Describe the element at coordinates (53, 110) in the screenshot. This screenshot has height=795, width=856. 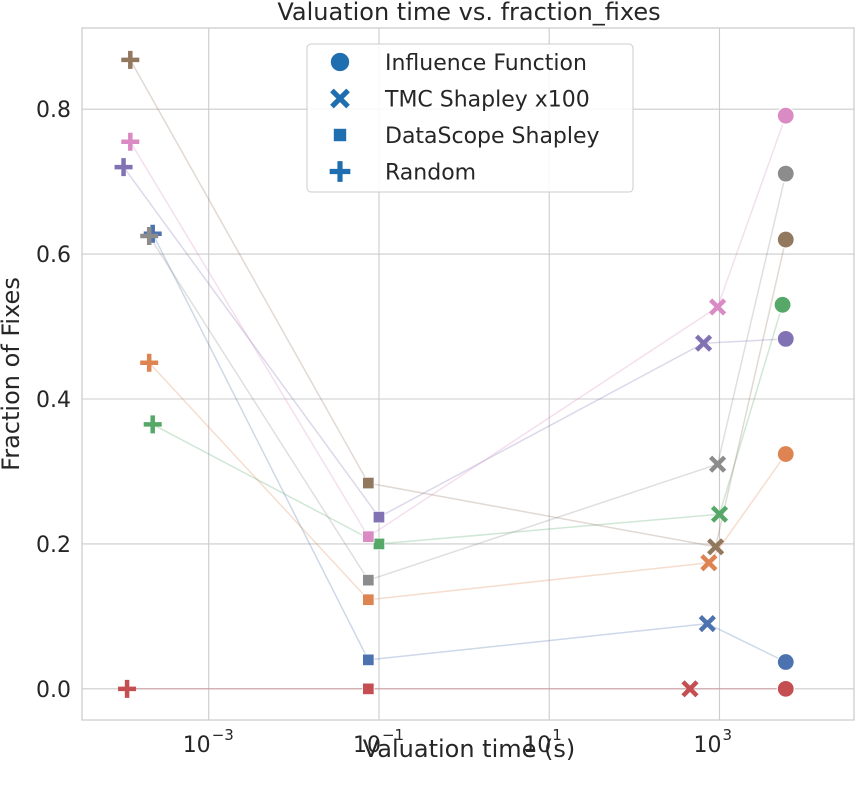
I see `y-tick-label: 0.8` at that location.